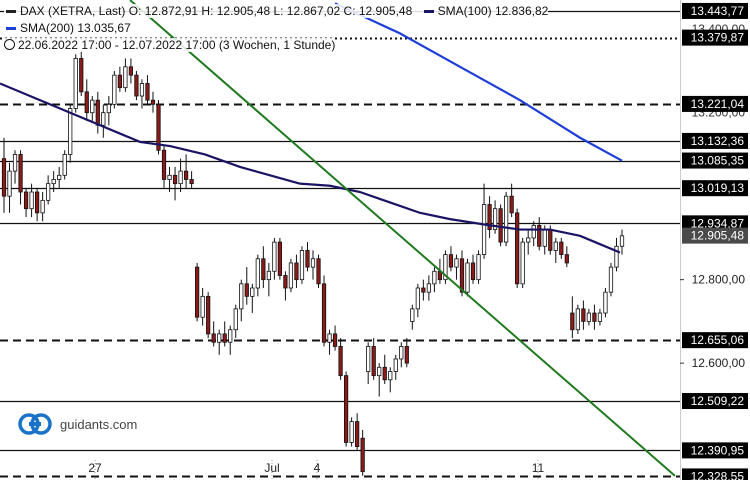 This screenshot has width=750, height=480. I want to click on y-tick-label: 12.800,00, so click(719, 280).